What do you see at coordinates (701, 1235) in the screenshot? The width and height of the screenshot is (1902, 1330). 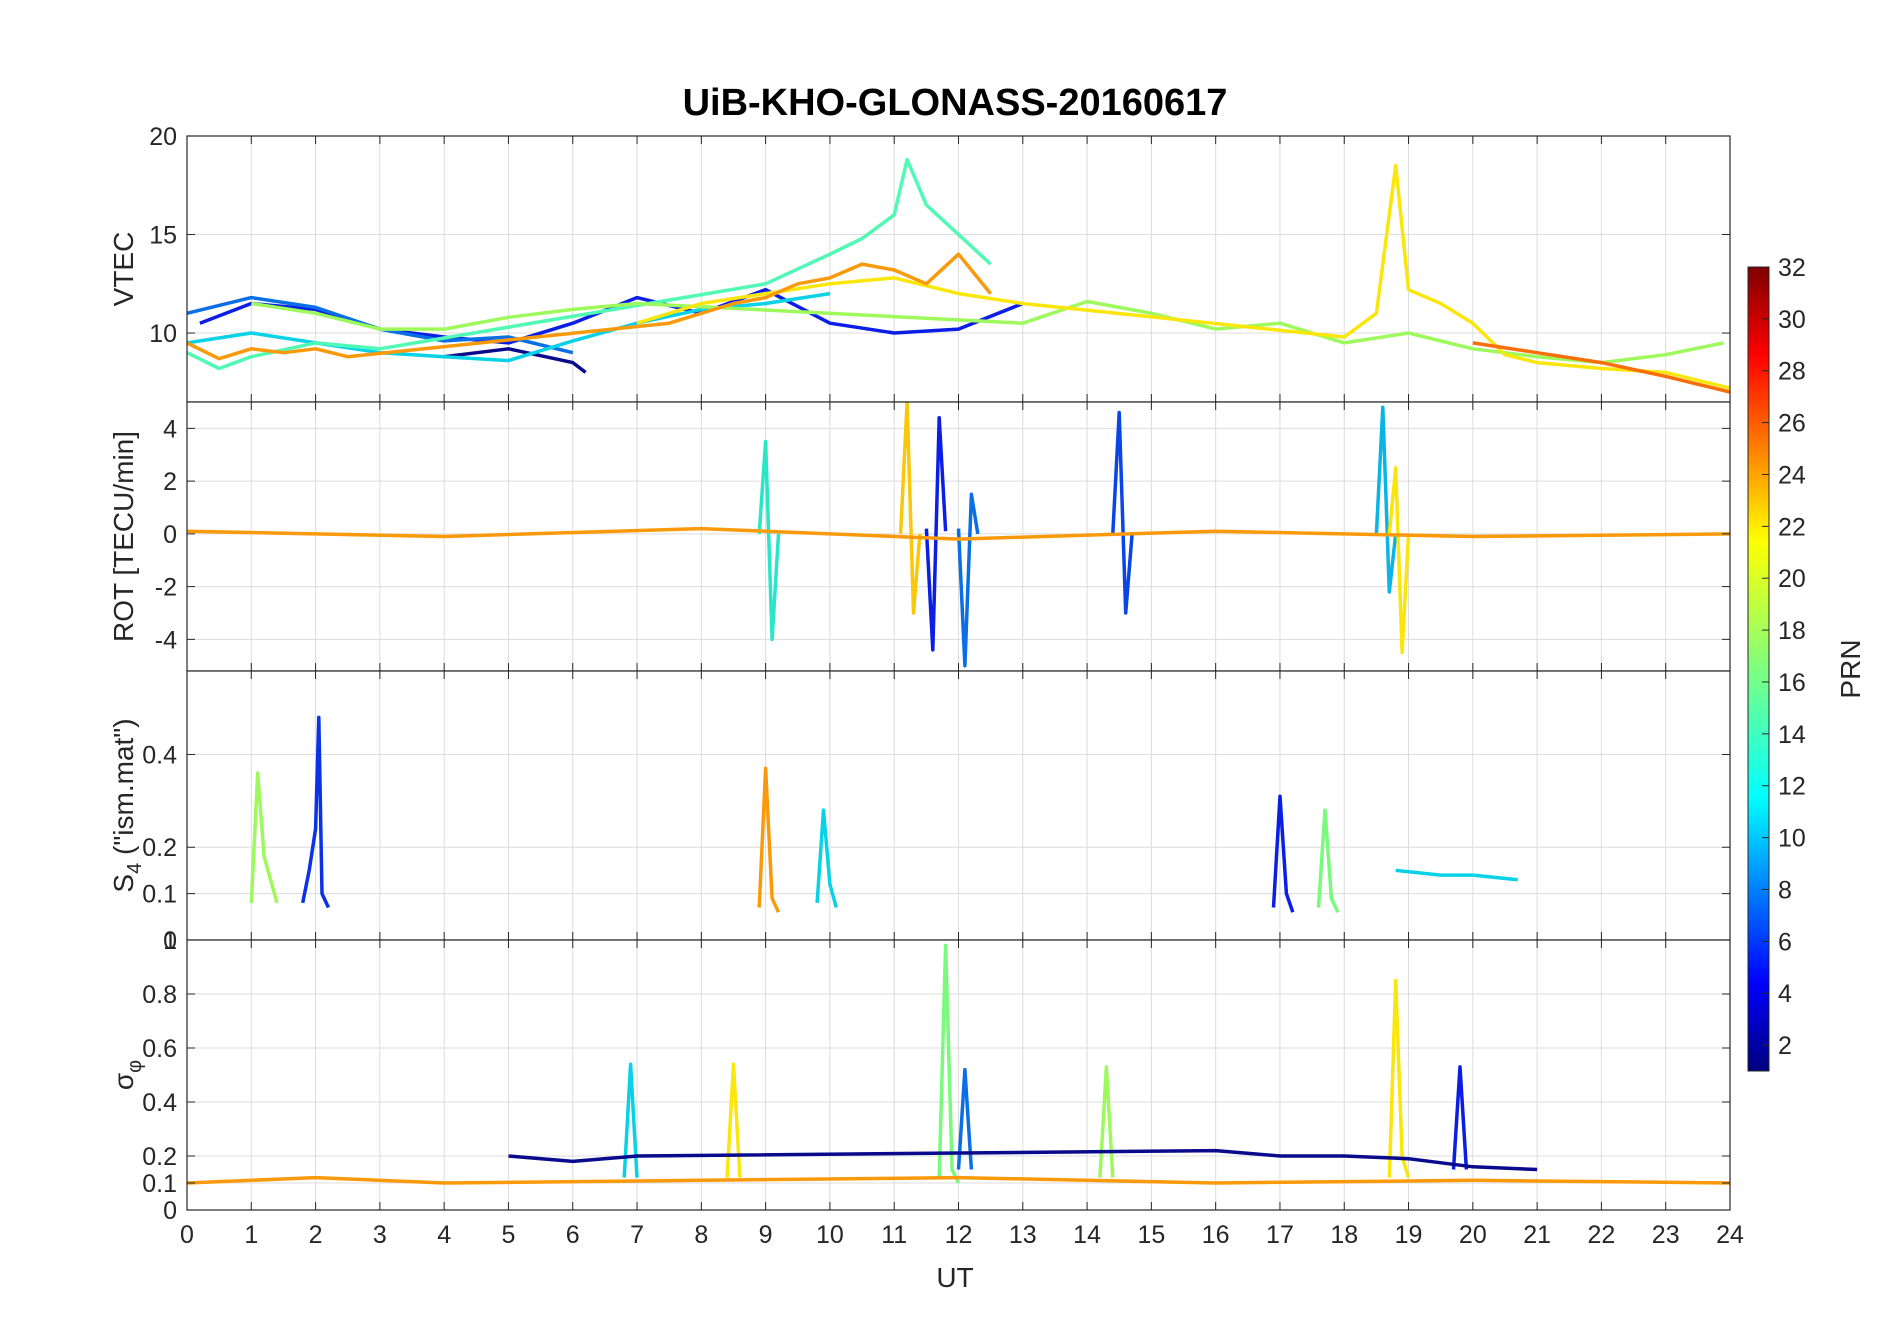 I see `x-tick-label: 8` at bounding box center [701, 1235].